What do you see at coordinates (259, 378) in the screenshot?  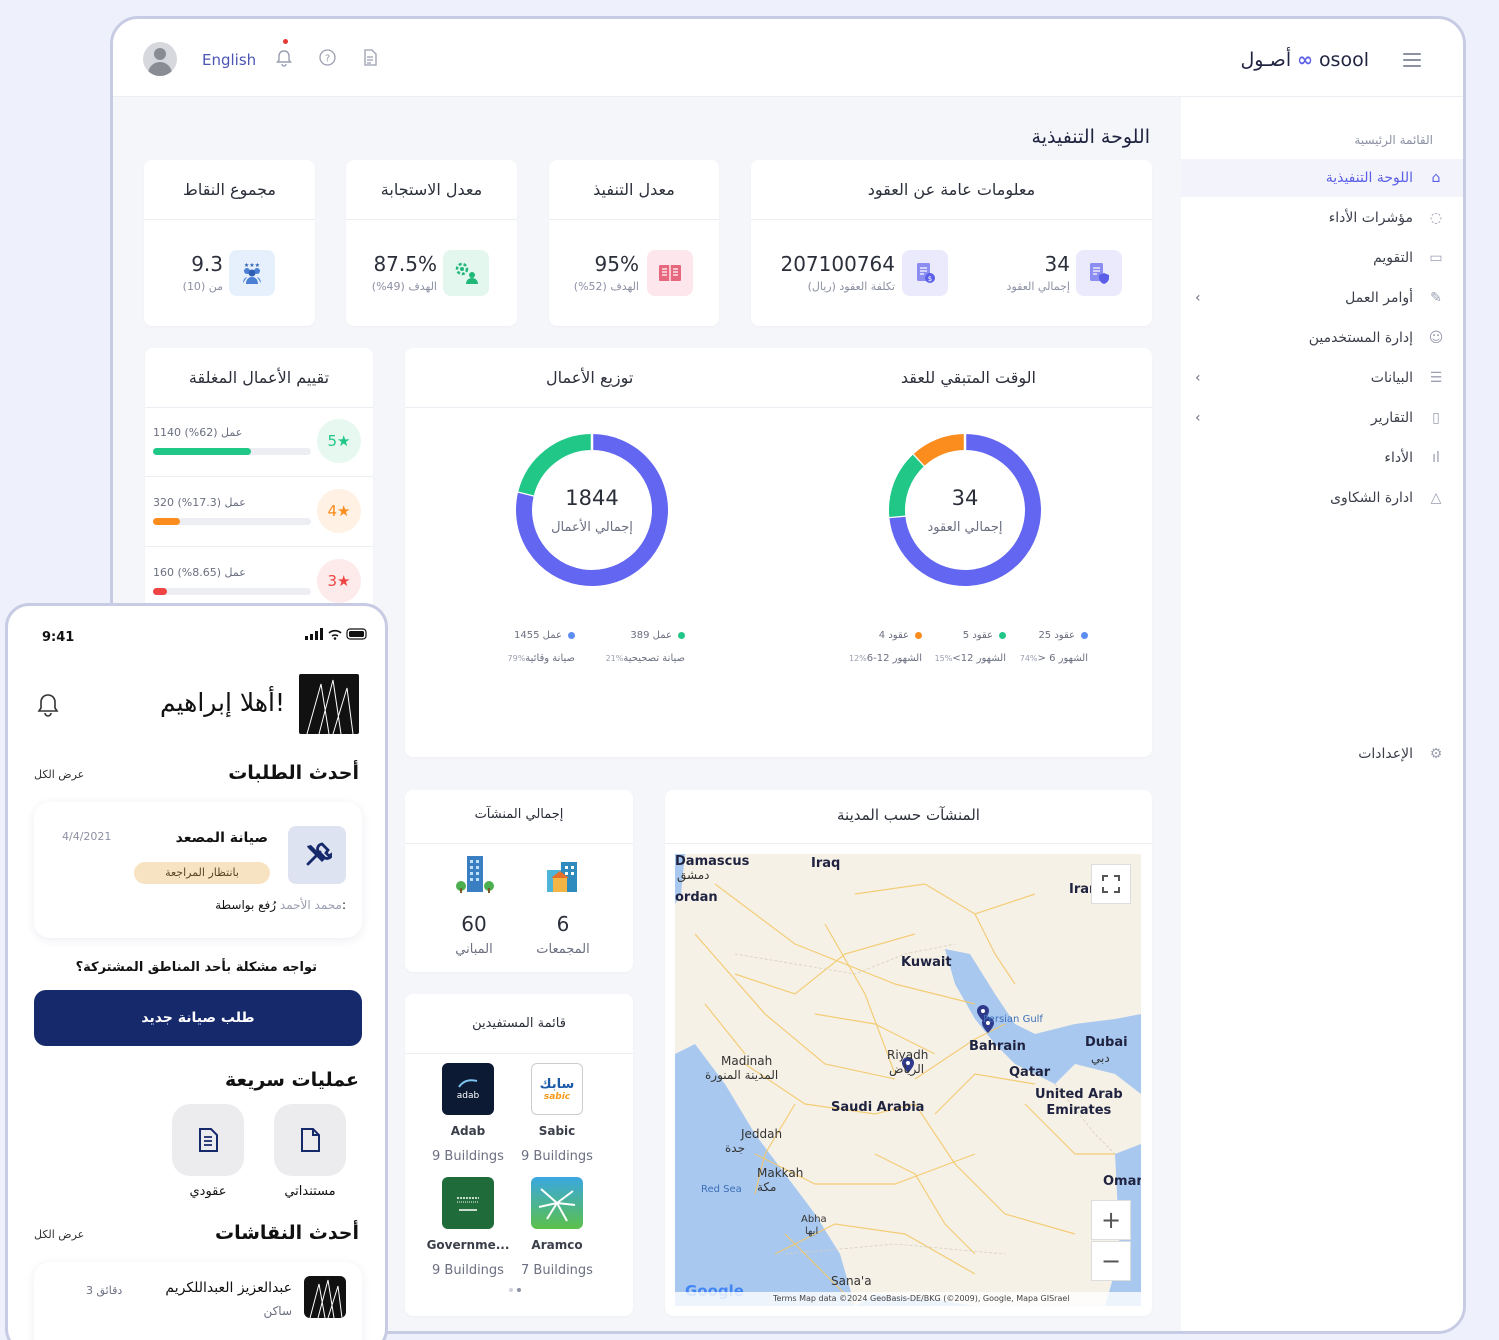 I see `card-title: تقييم الأعمال المغلقة` at bounding box center [259, 378].